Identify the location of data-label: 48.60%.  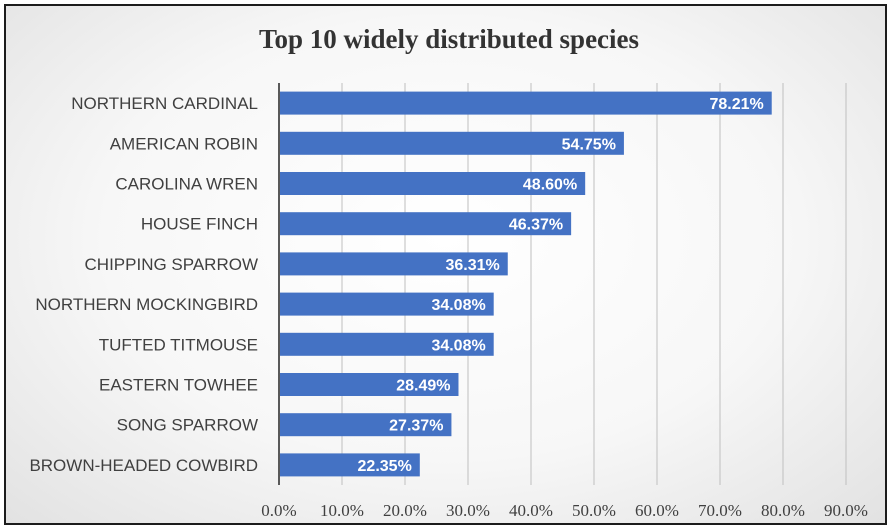
(550, 185).